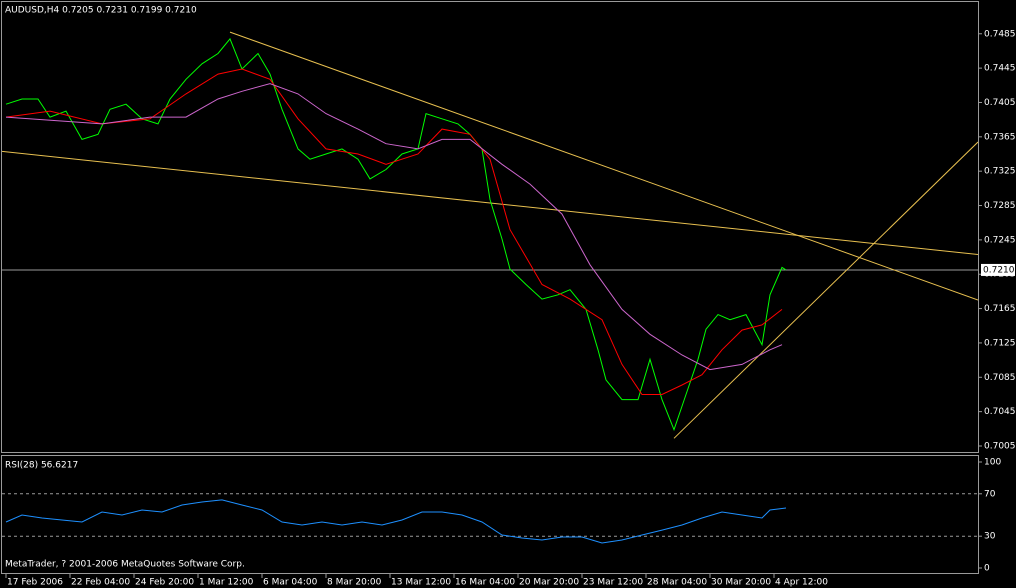 This screenshot has width=1016, height=588. What do you see at coordinates (1000, 240) in the screenshot?
I see `y-tick-label: 0.7245` at bounding box center [1000, 240].